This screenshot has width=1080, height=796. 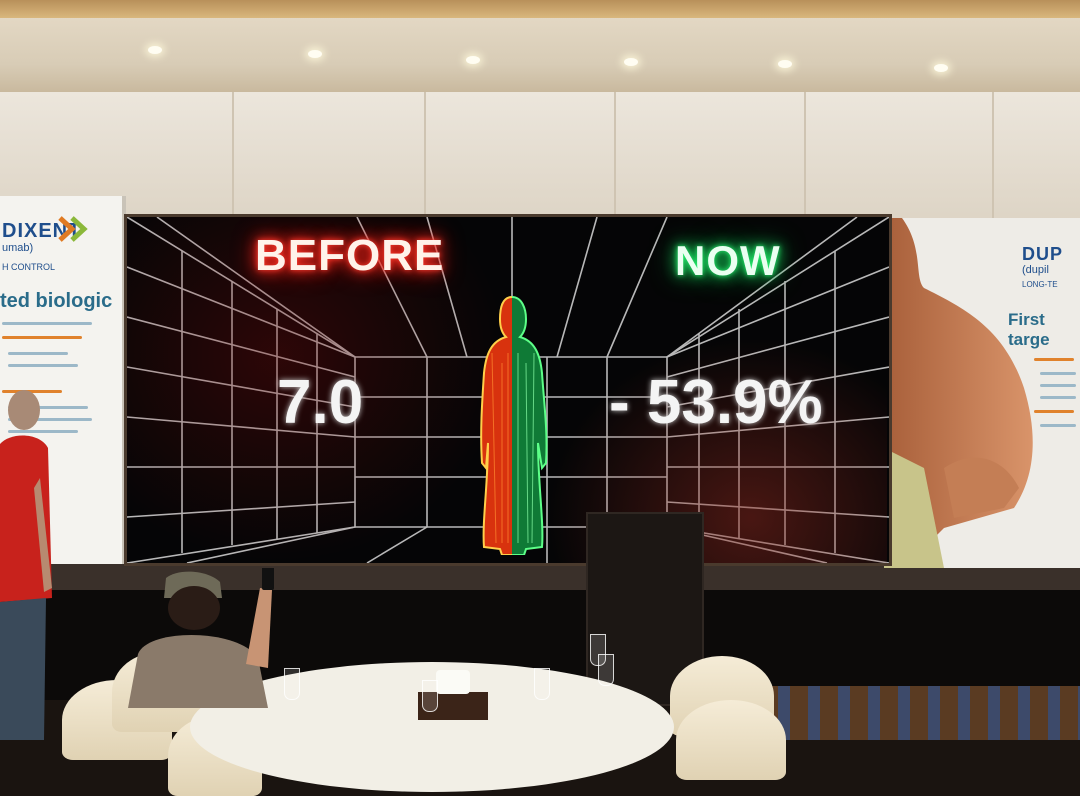 What do you see at coordinates (514, 425) in the screenshot?
I see `hologram-person` at bounding box center [514, 425].